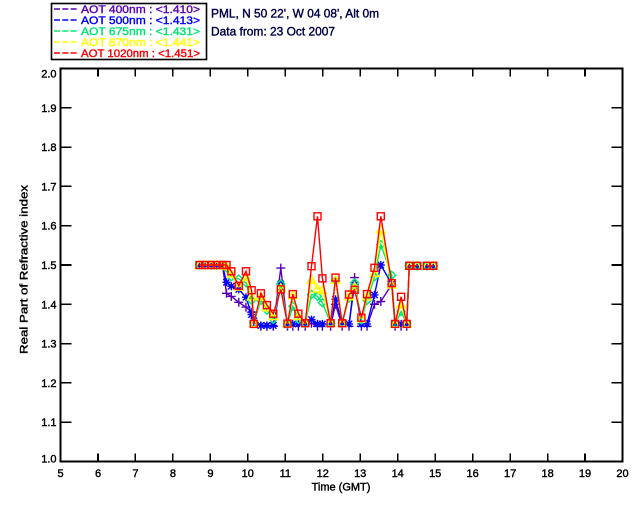 This screenshot has width=640, height=512. I want to click on svg-text: 2.0, so click(48, 75).